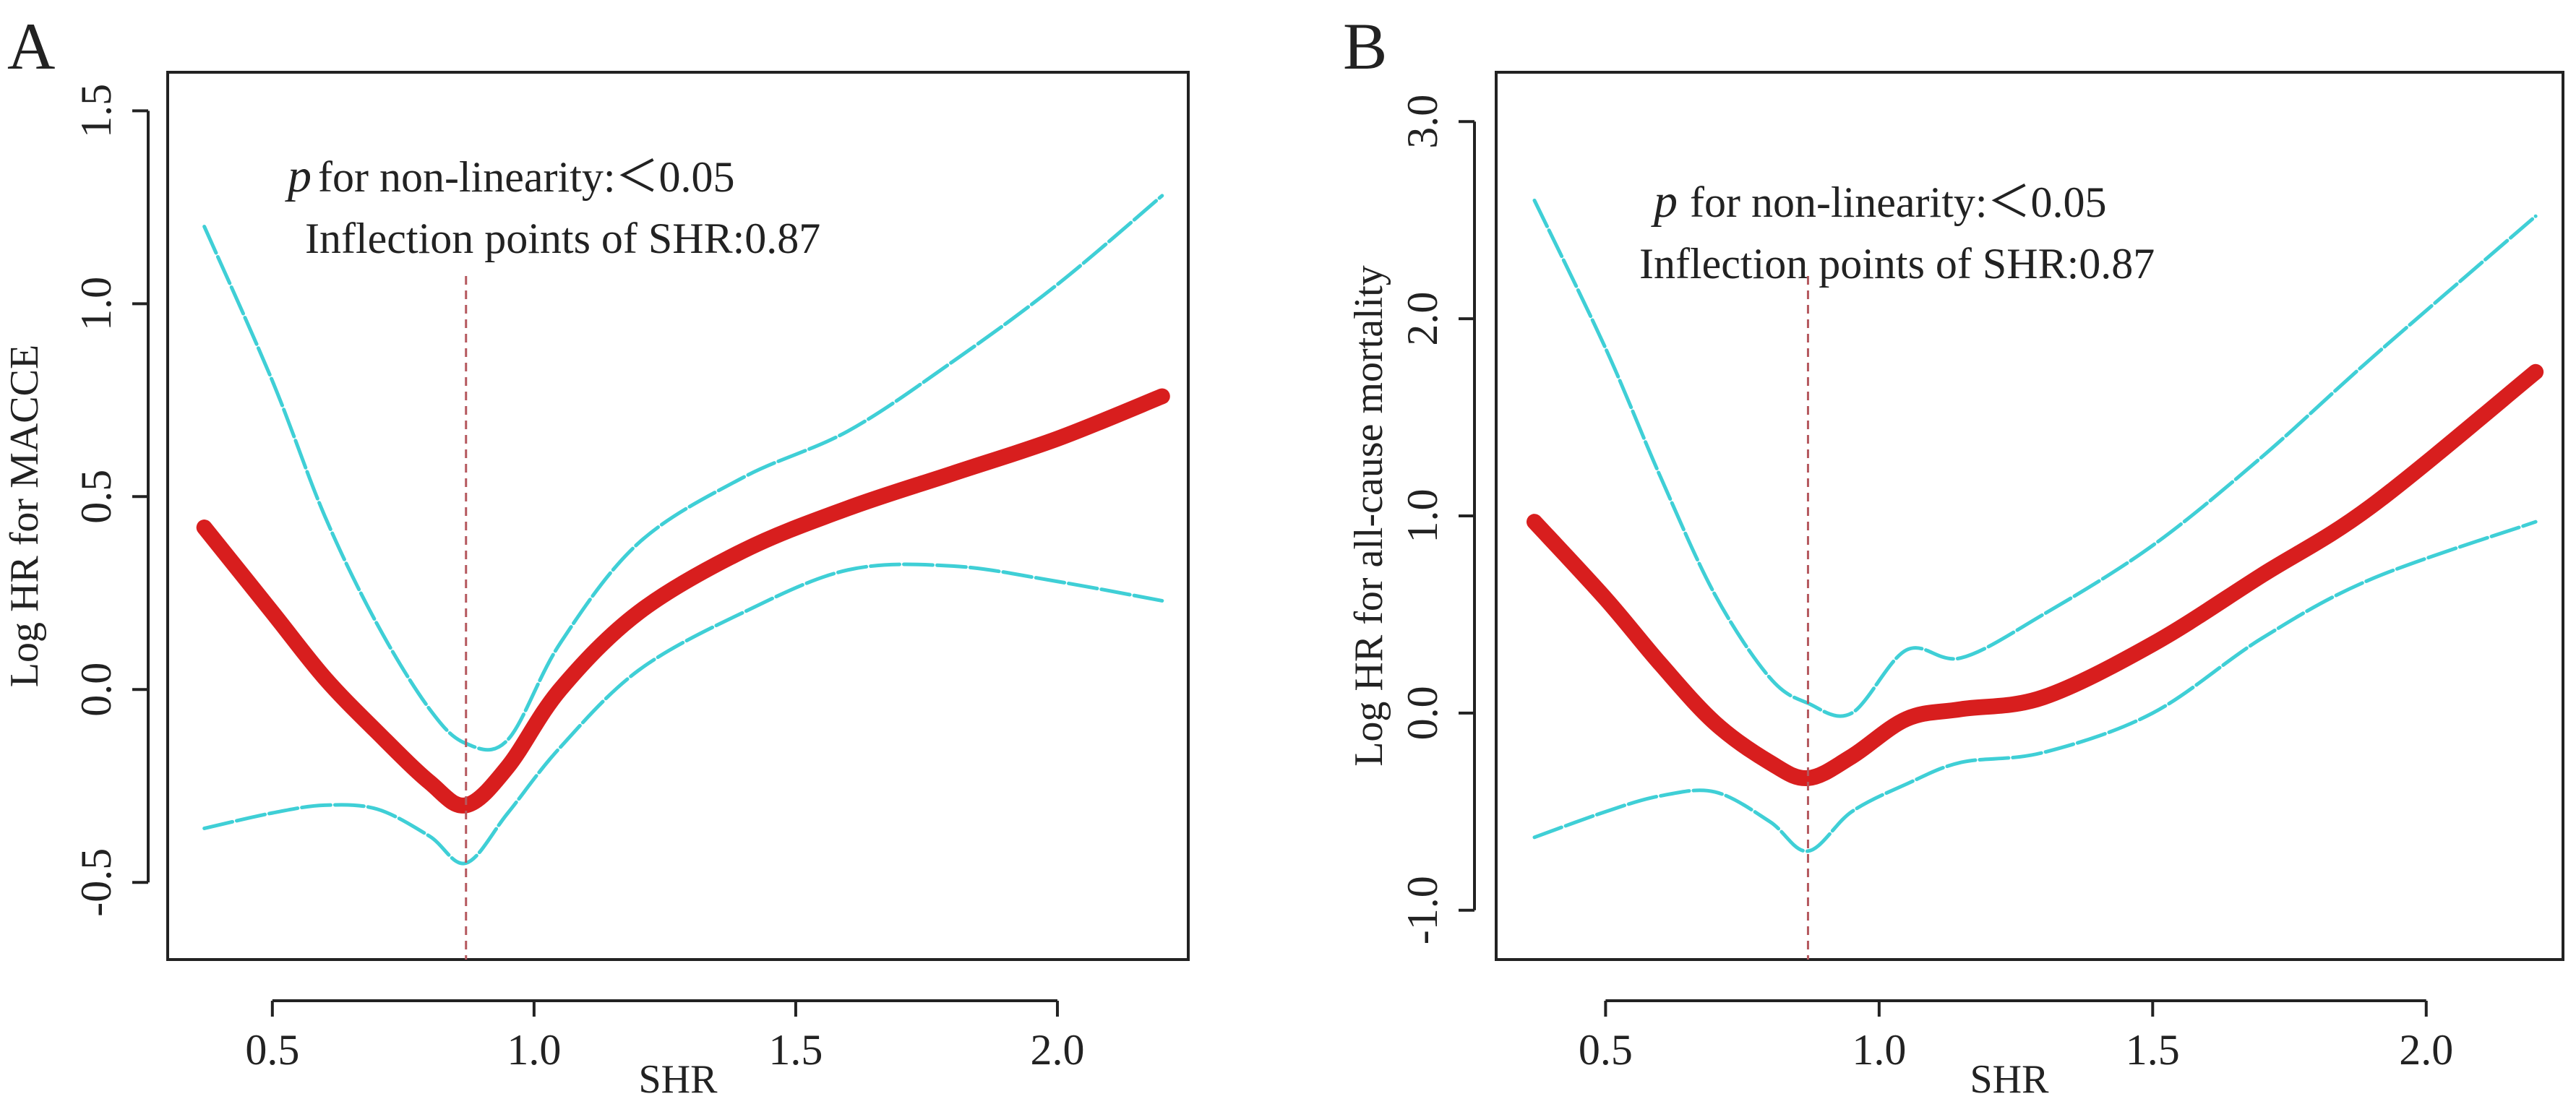 Image resolution: width=2576 pixels, height=1099 pixels. Describe the element at coordinates (2010, 1078) in the screenshot. I see `panel-b-x-axis-title: SHR` at that location.